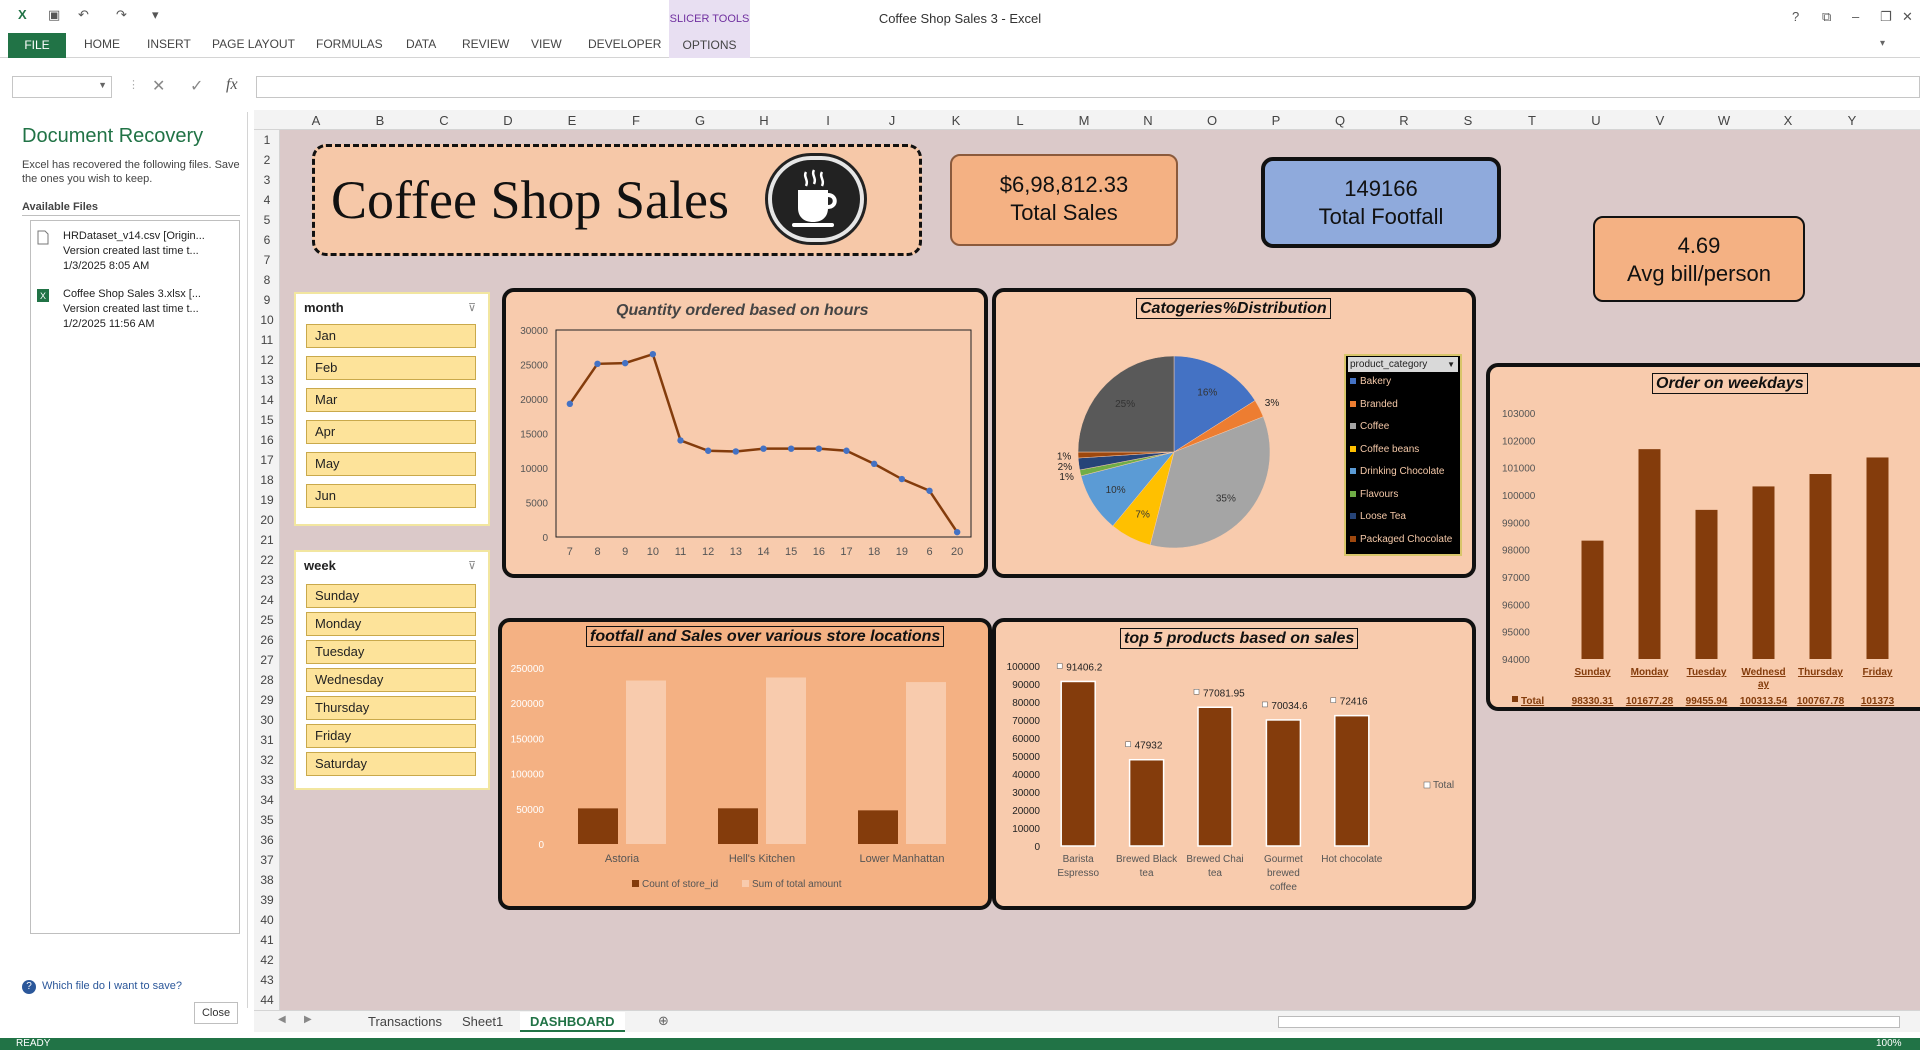 The height and width of the screenshot is (1050, 1920). What do you see at coordinates (1788, 120) in the screenshot?
I see `column-header: X` at bounding box center [1788, 120].